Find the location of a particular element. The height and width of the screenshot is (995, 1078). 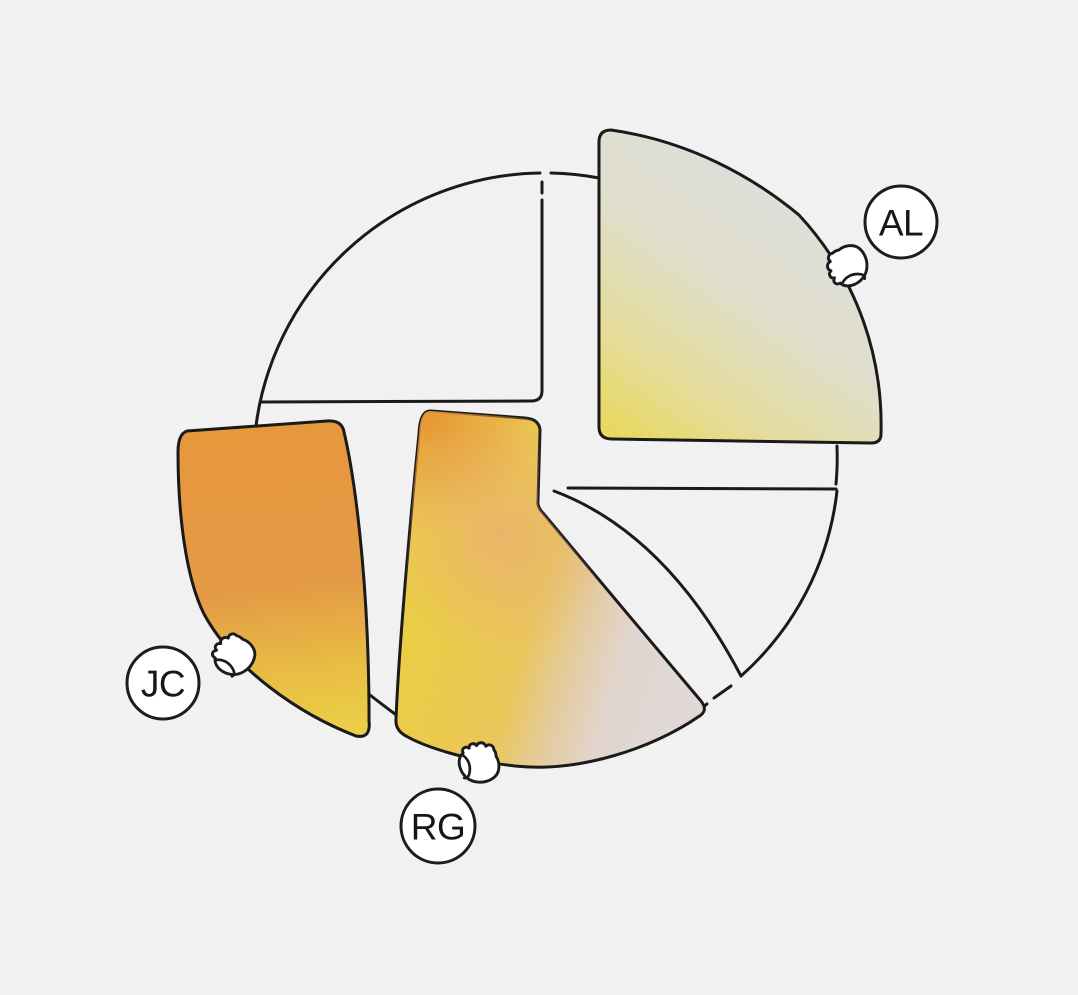

avatar-badge-jc-label: JC is located at coordinates (163, 684).